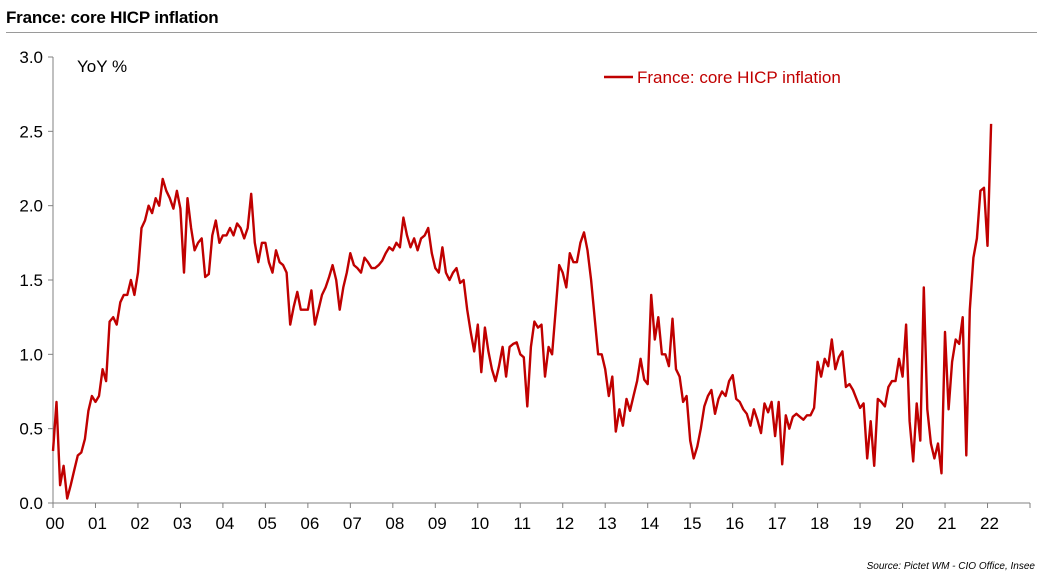  I want to click on x-tick-label: 09, so click(437, 523).